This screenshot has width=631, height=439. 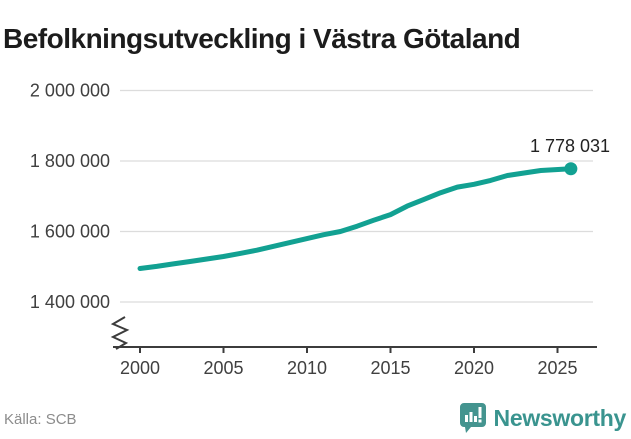 I want to click on page-title: Befolkningsutveckling i Västra Götaland, so click(x=262, y=38).